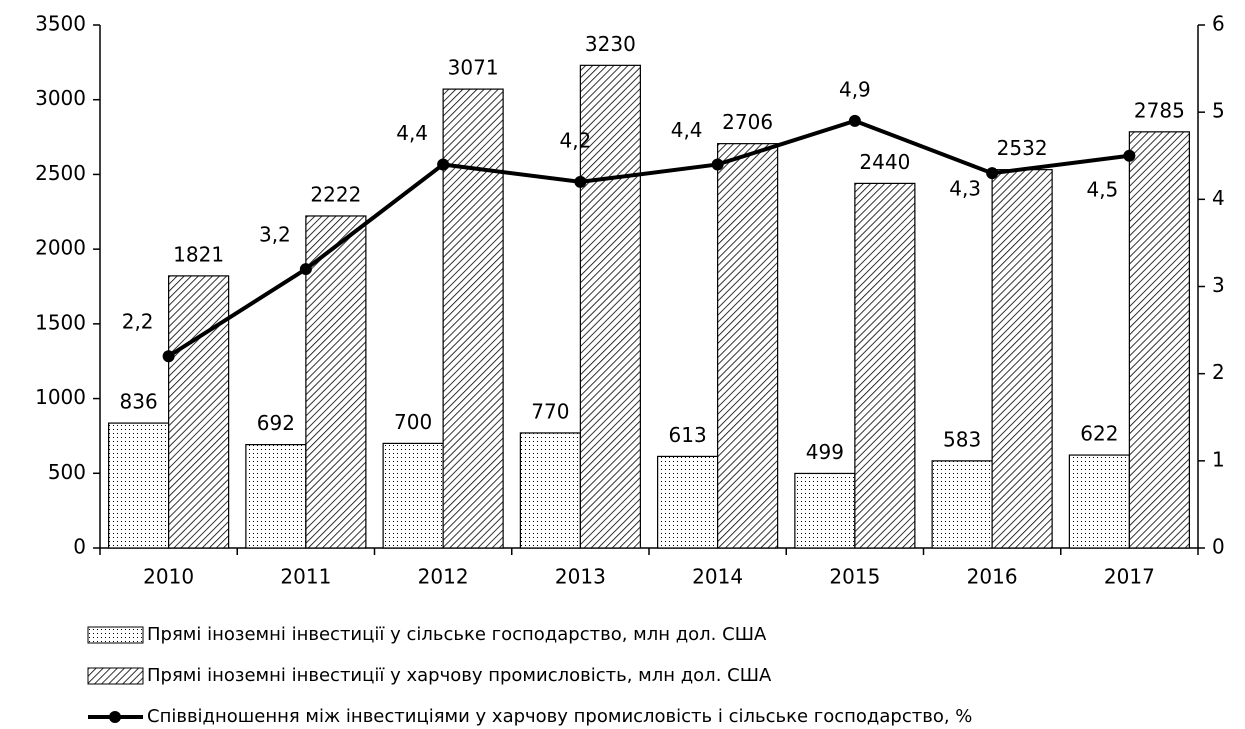  I want to click on line-value-label: 3,2, so click(275, 235).